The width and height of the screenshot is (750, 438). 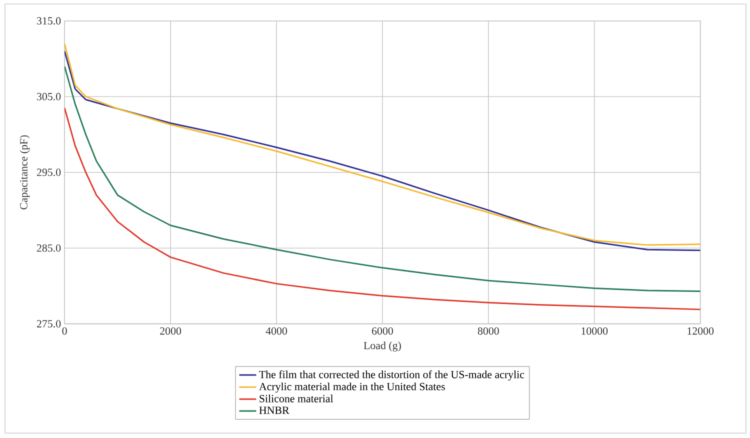 What do you see at coordinates (48, 248) in the screenshot?
I see `y-tick-label: 285.0` at bounding box center [48, 248].